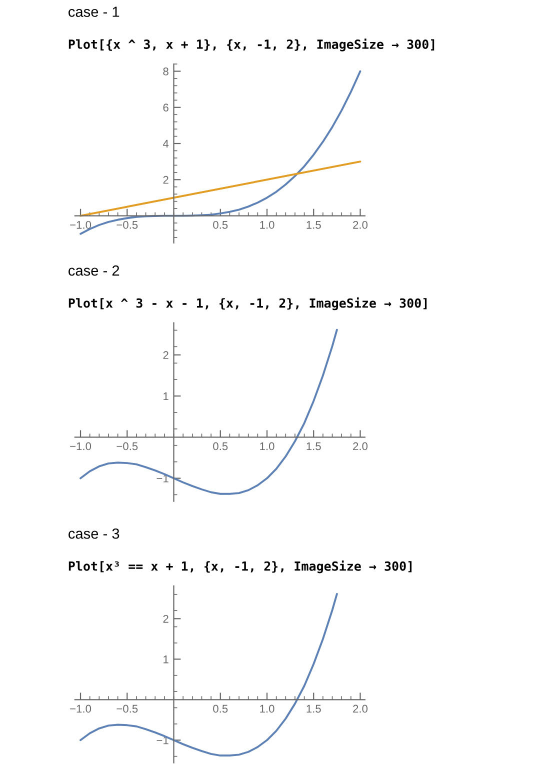 This screenshot has width=539, height=776. Describe the element at coordinates (247, 303) in the screenshot. I see `chart-subtitle: Plot[x ^ 3 - x - 1, {x, -1, 2}, ImageSize → 300]` at that location.